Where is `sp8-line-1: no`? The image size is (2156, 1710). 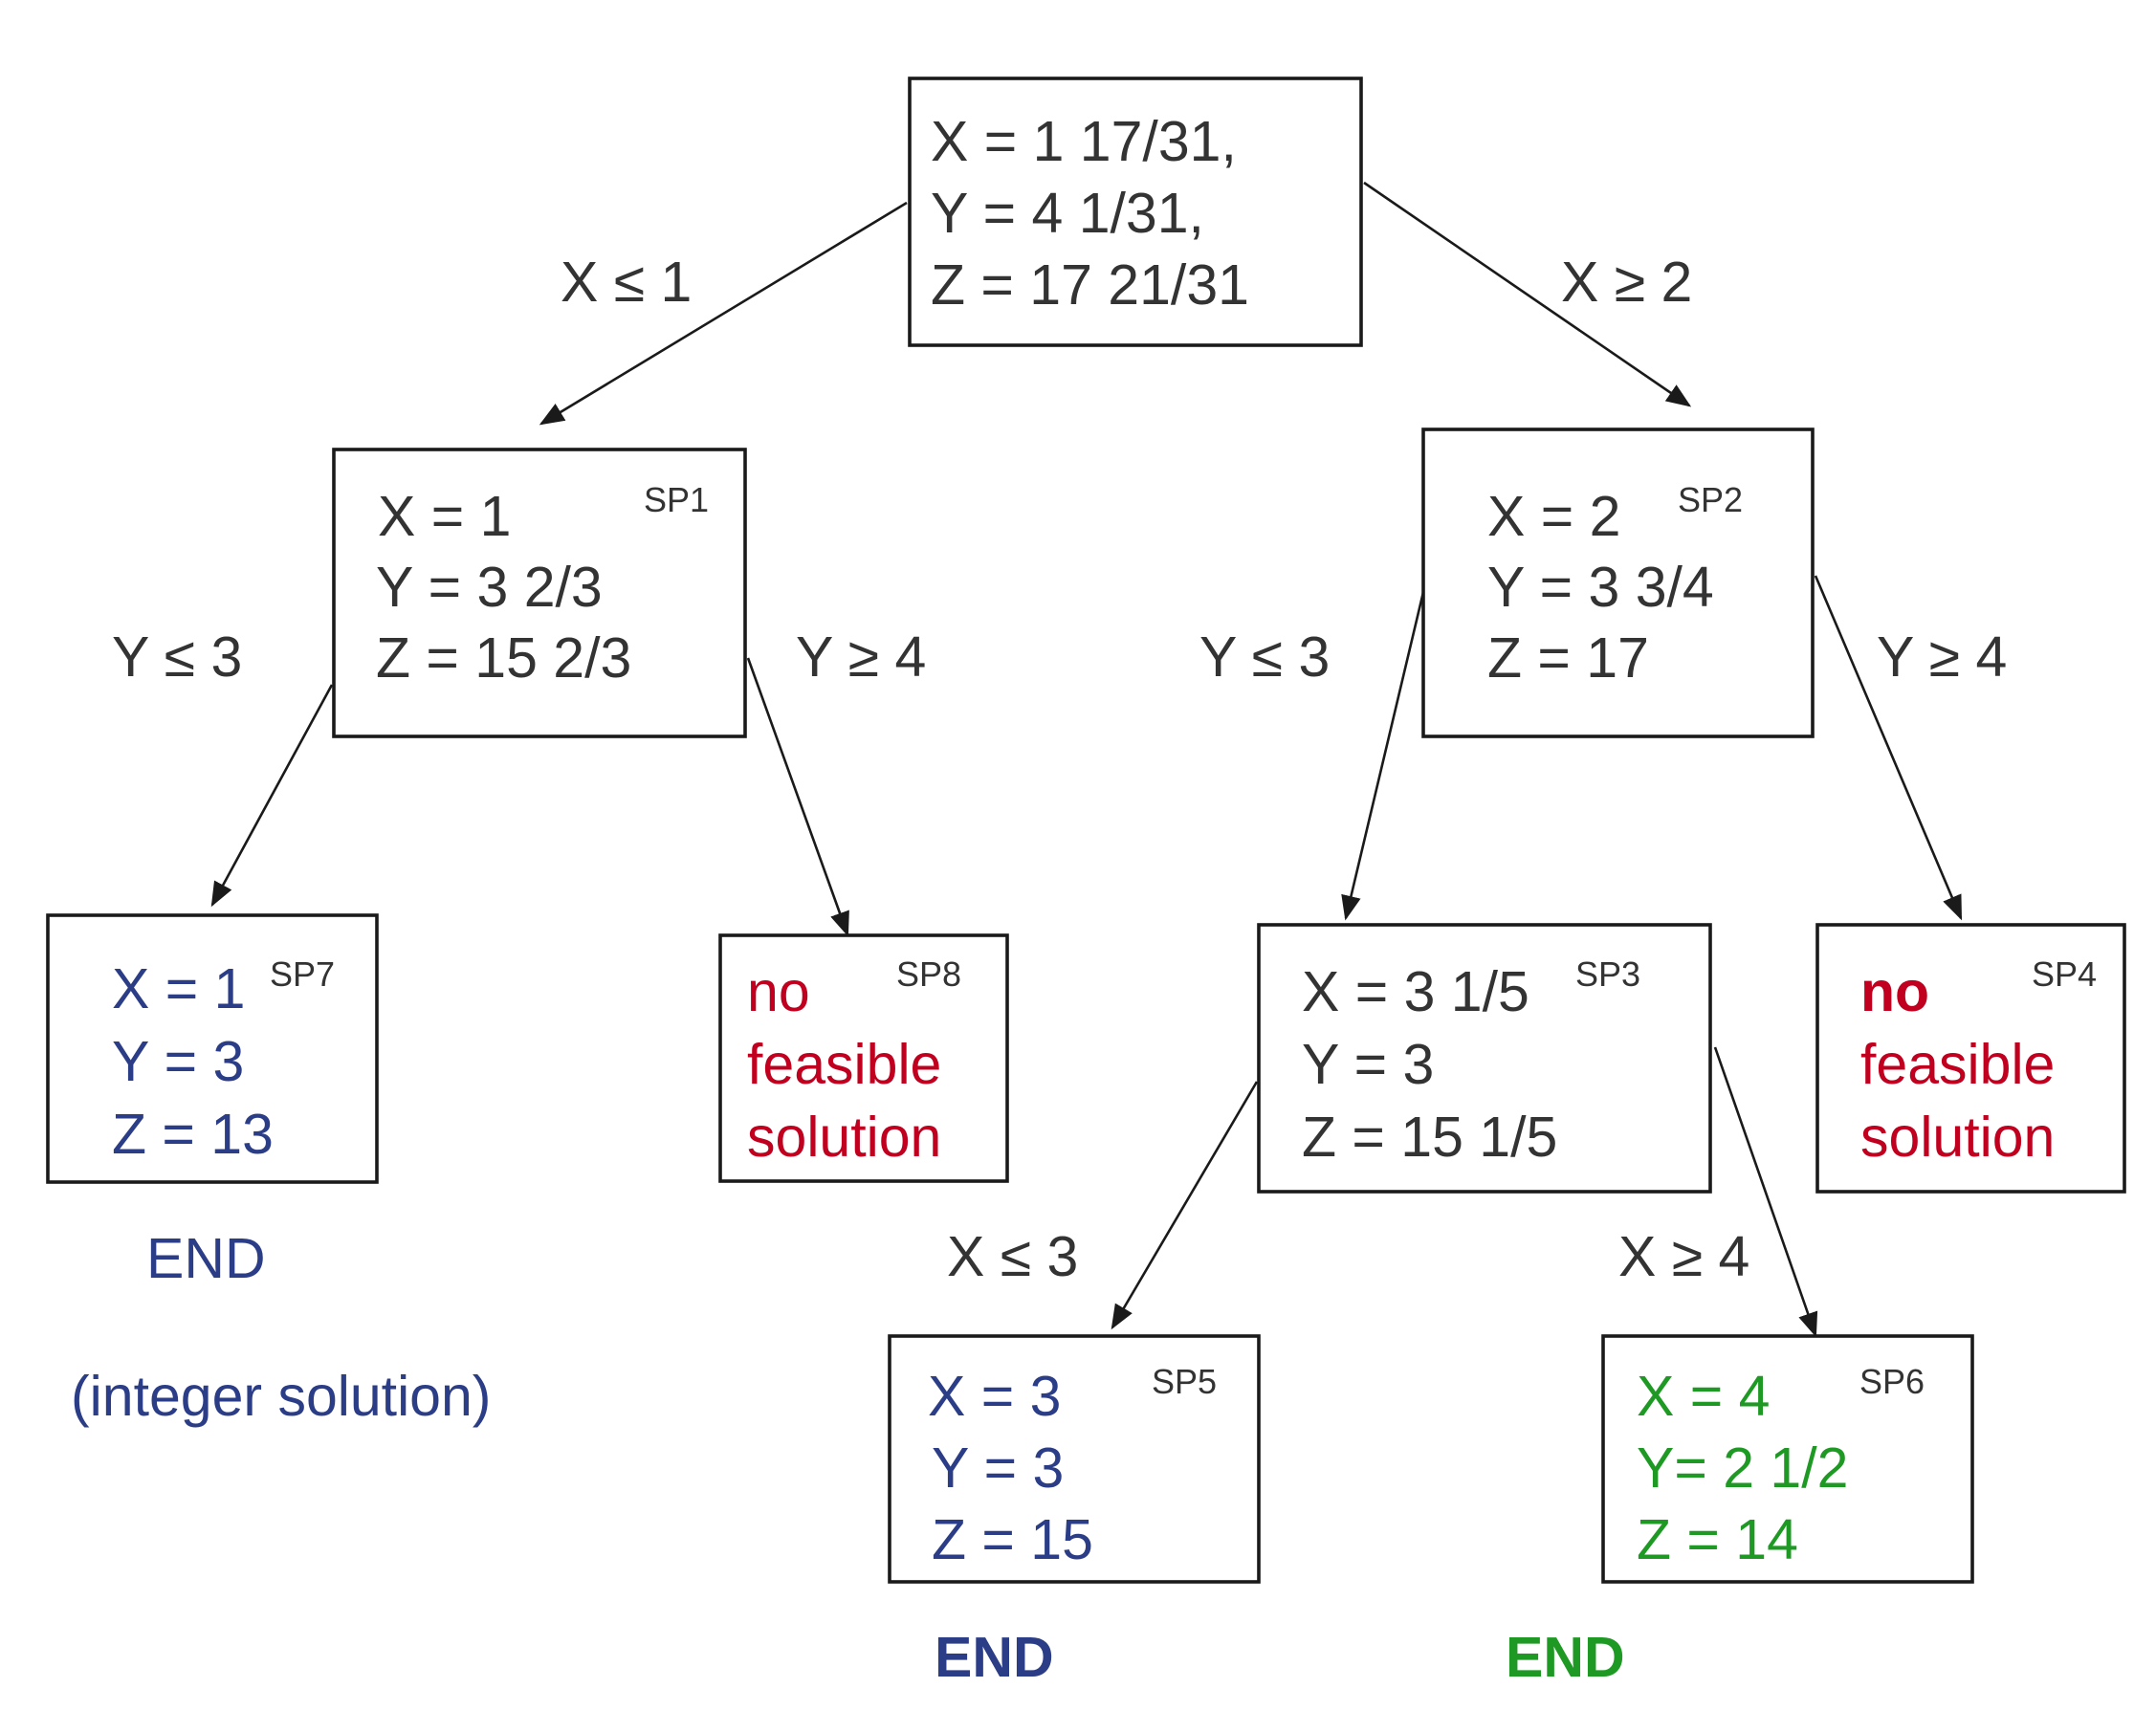 sp8-line-1: no is located at coordinates (778, 991).